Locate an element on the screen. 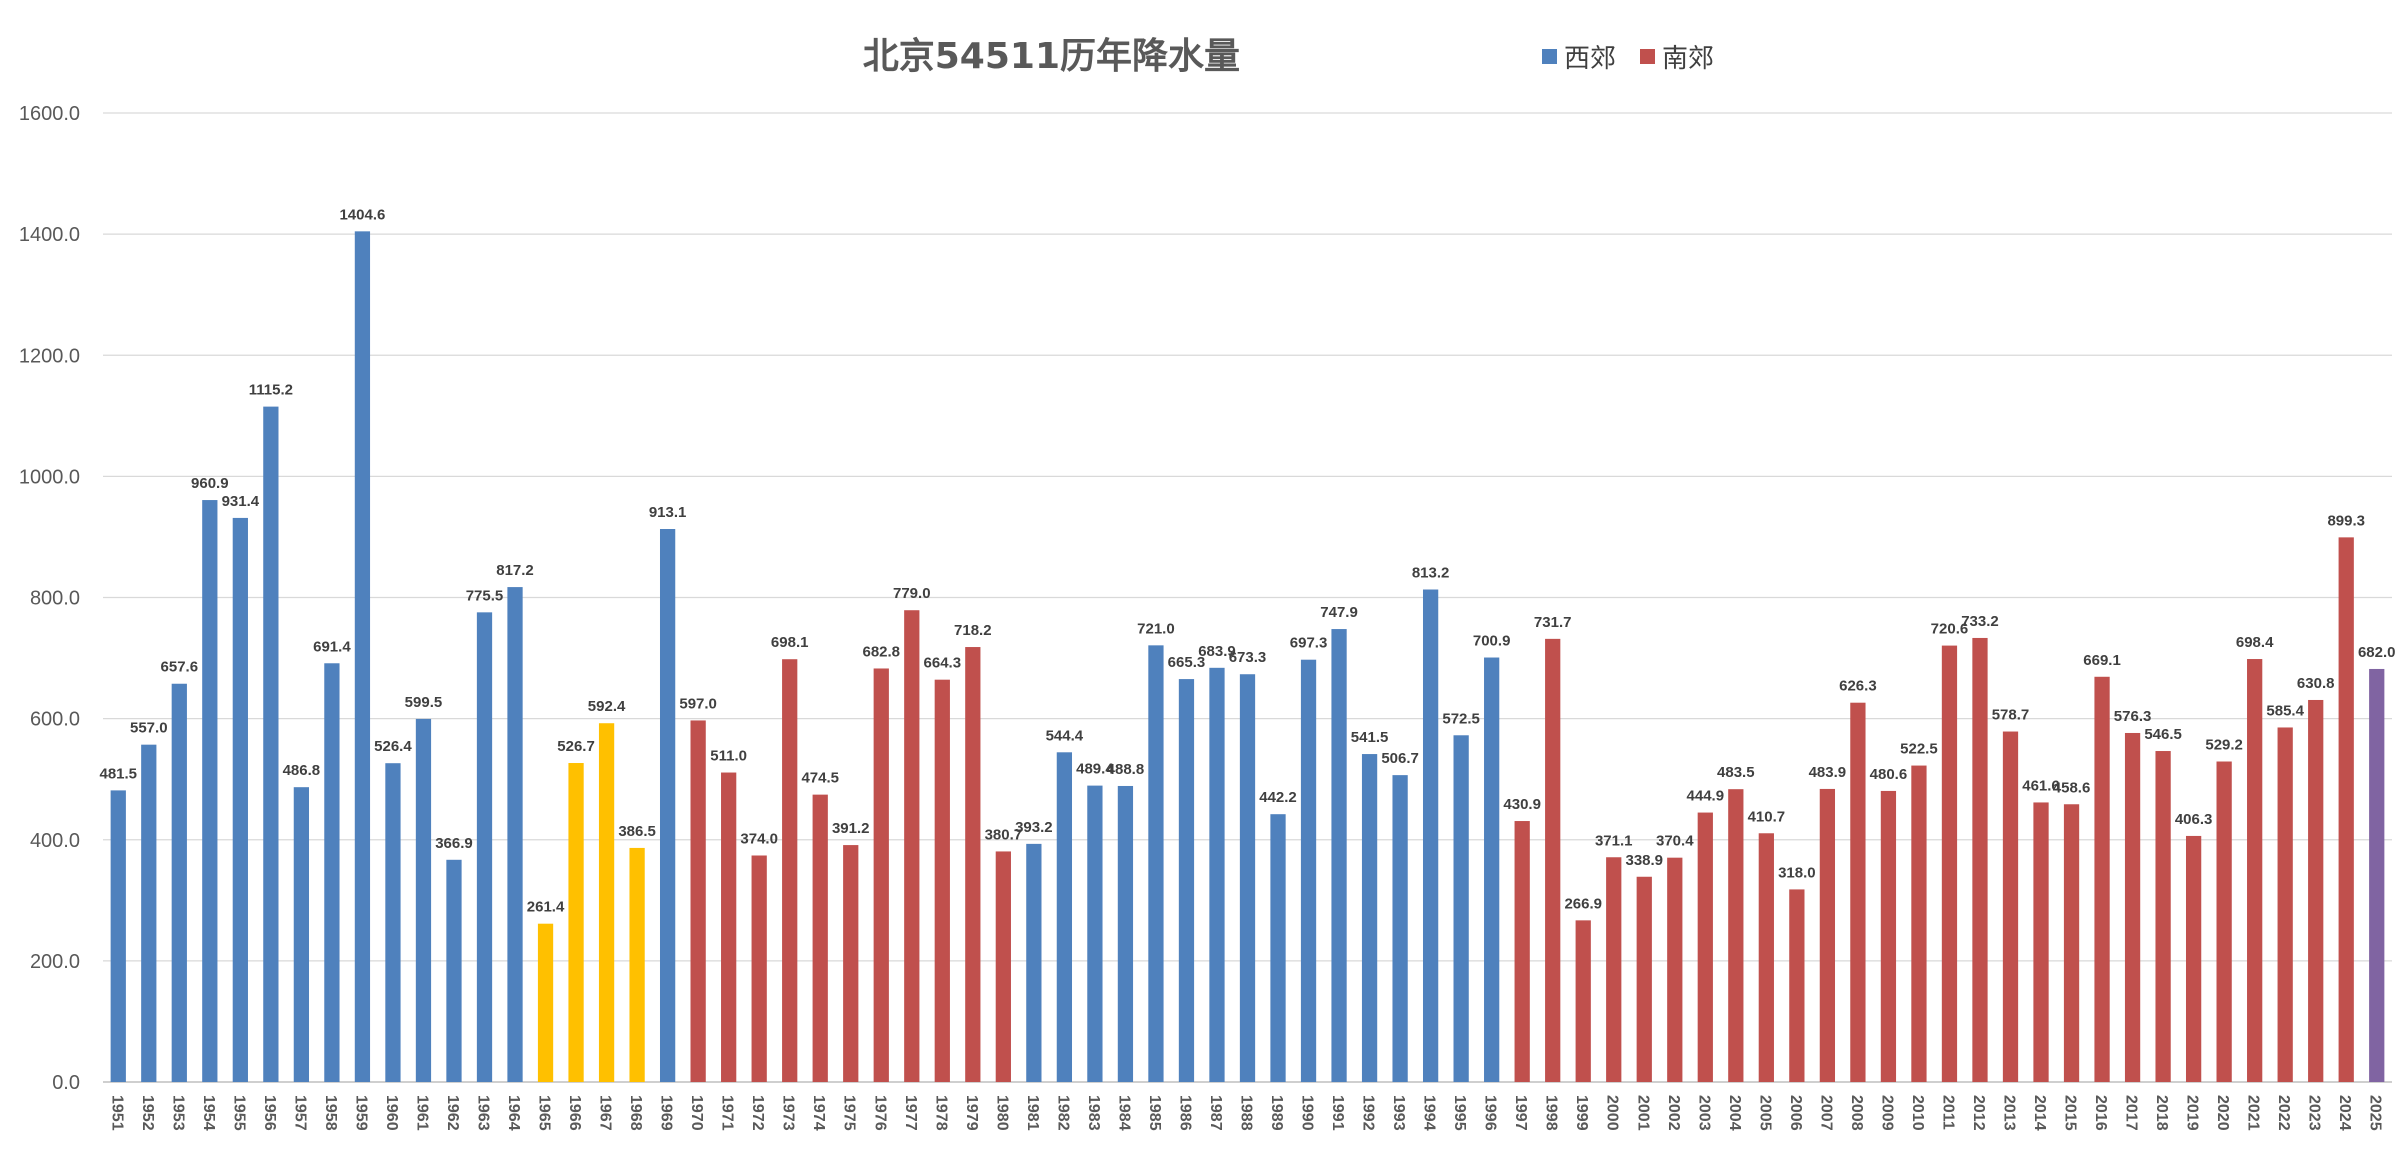 Image resolution: width=2408 pixels, height=1165 pixels. x-tick-label-1978: 1978 is located at coordinates (940, 1113).